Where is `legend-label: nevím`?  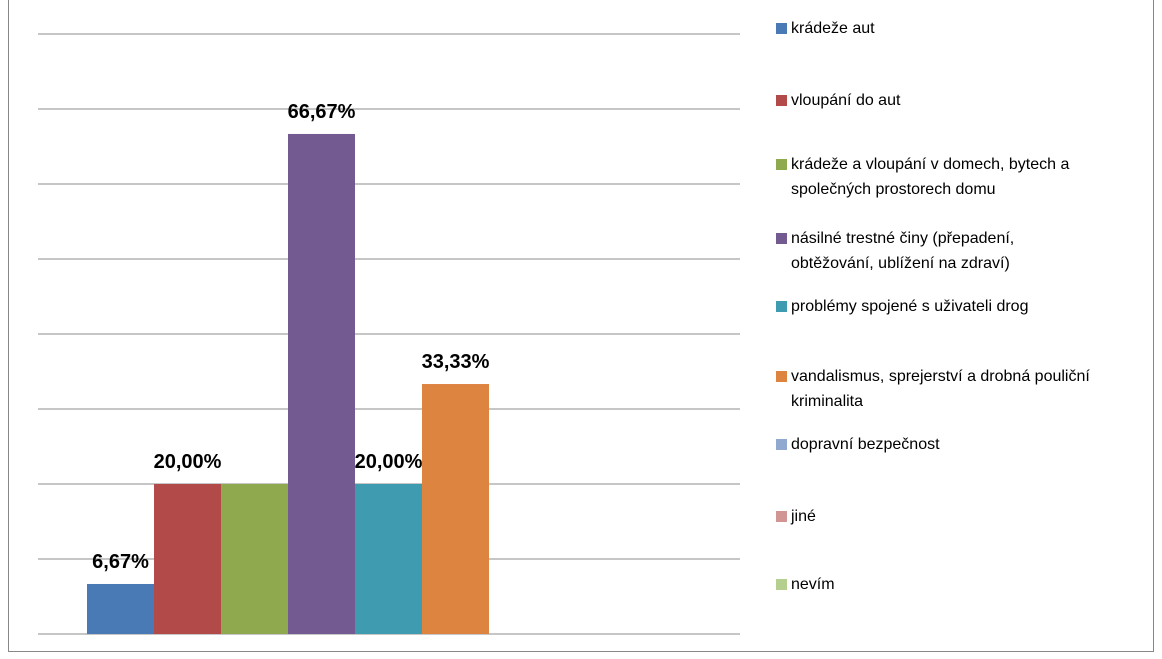
legend-label: nevím is located at coordinates (813, 584).